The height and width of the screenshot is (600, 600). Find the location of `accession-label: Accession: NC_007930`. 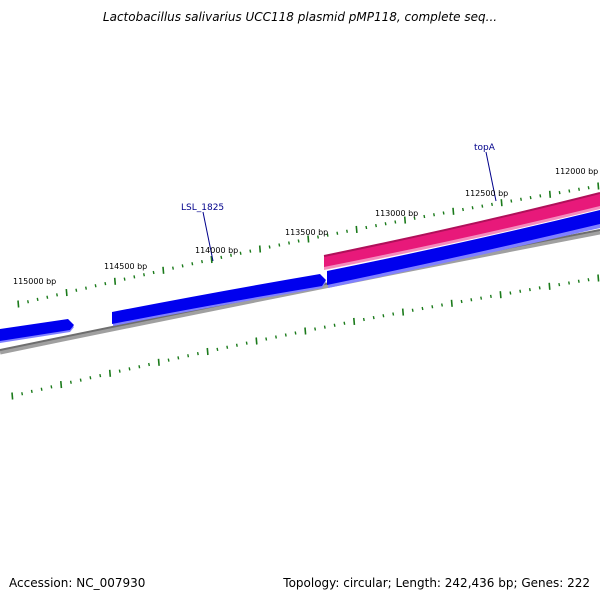

accession-label: Accession: NC_007930 is located at coordinates (77, 583).